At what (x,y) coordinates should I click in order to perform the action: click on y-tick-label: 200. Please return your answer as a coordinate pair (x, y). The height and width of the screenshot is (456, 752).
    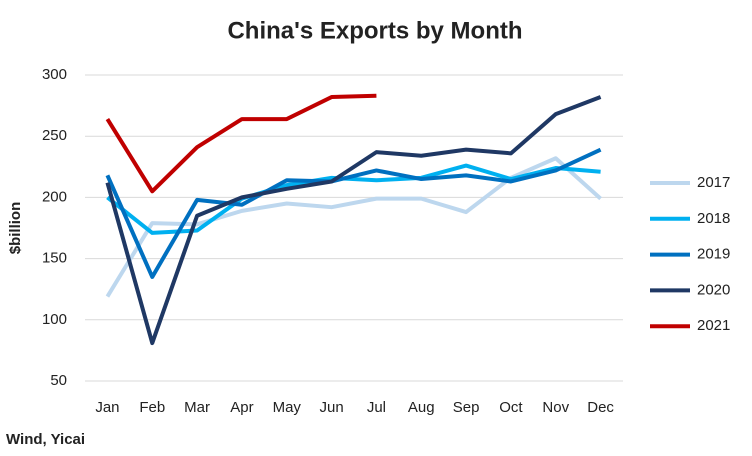
    Looking at the image, I should click on (54, 196).